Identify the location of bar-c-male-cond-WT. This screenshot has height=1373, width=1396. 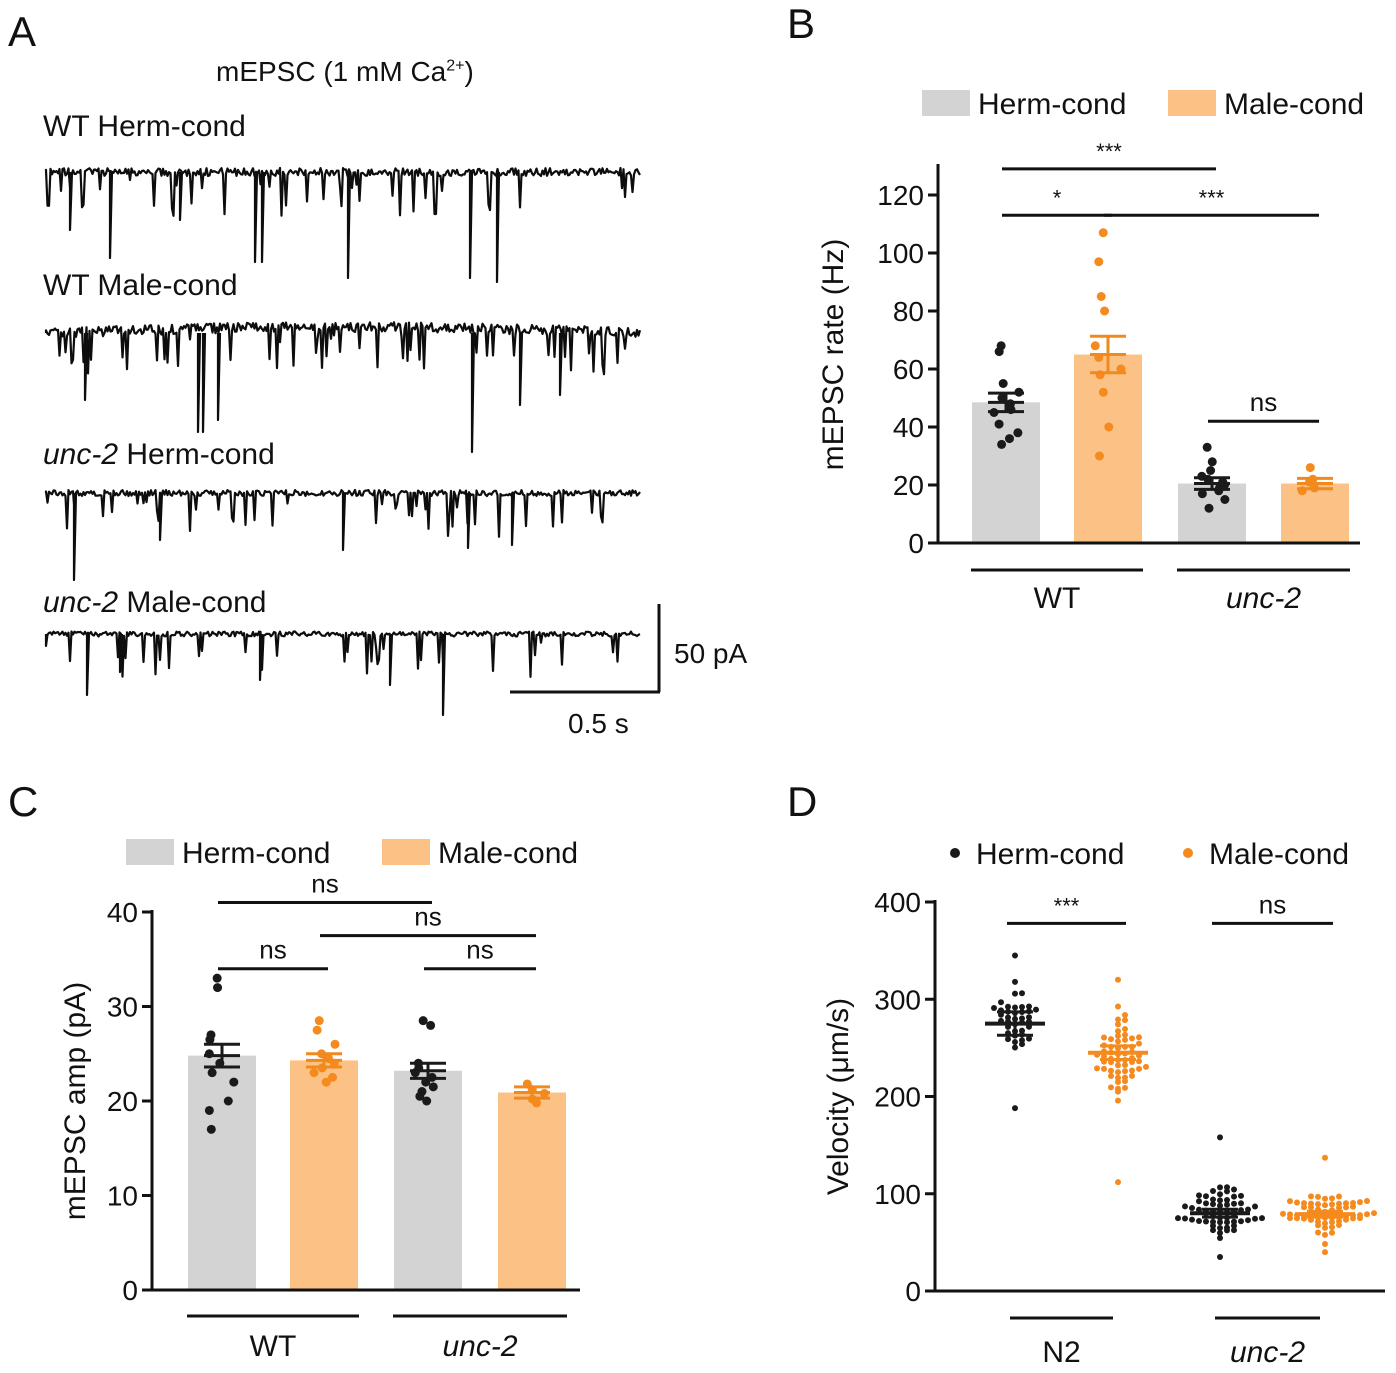
(324, 1175).